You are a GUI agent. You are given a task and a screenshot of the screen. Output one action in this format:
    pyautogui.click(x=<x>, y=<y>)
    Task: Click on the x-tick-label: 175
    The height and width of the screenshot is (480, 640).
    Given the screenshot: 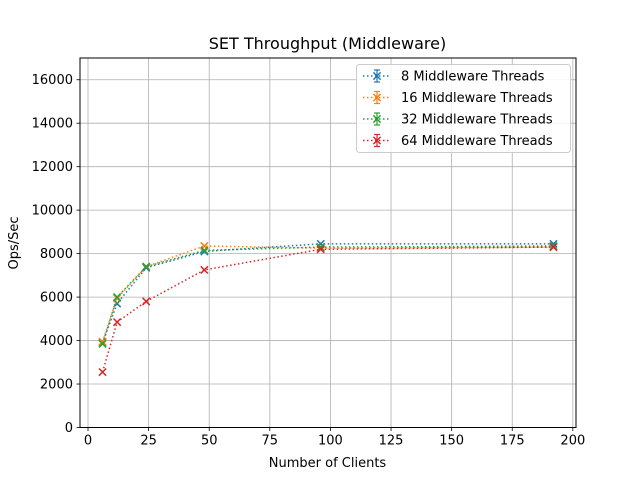 What is the action you would take?
    pyautogui.click(x=512, y=441)
    